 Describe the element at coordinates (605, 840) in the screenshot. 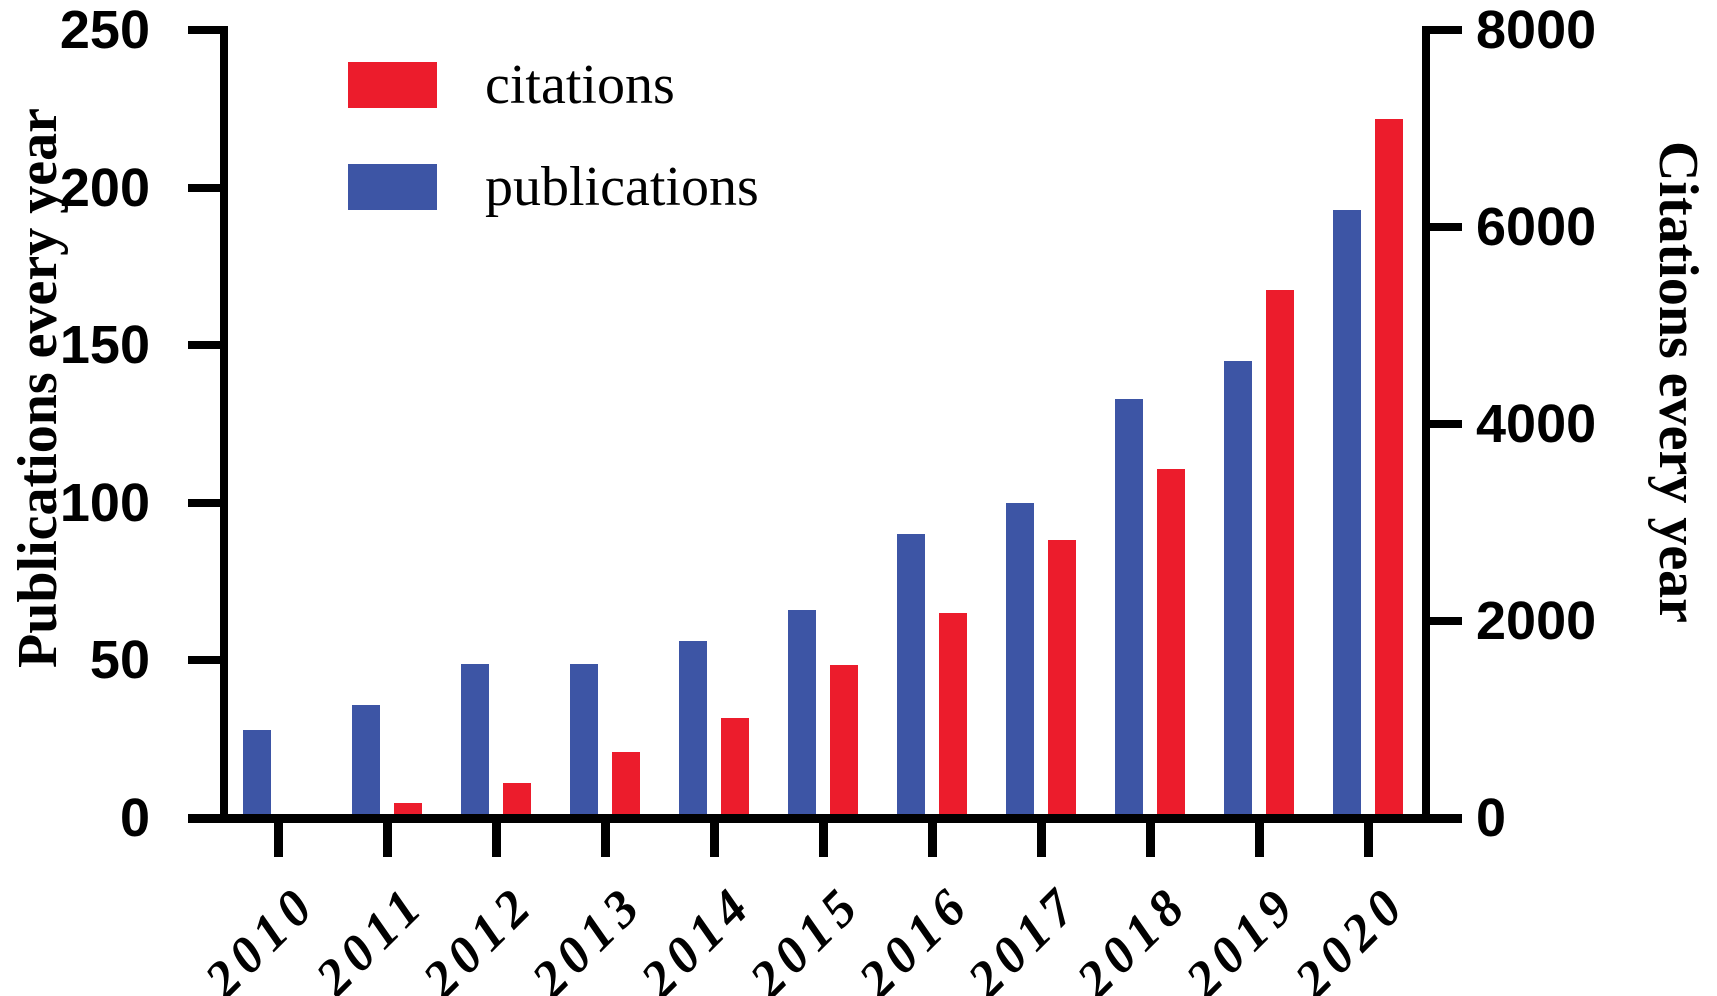

I see `x-axis-tick-2013` at that location.